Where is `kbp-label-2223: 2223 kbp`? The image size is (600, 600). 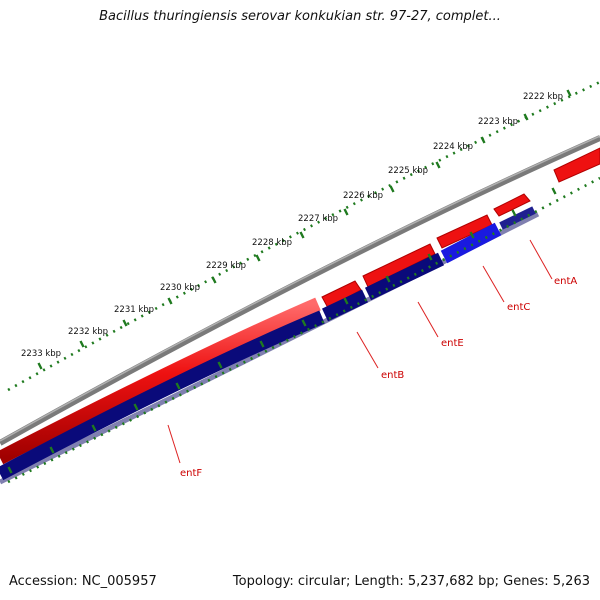
kbp-label-2223: 2223 kbp is located at coordinates (498, 122).